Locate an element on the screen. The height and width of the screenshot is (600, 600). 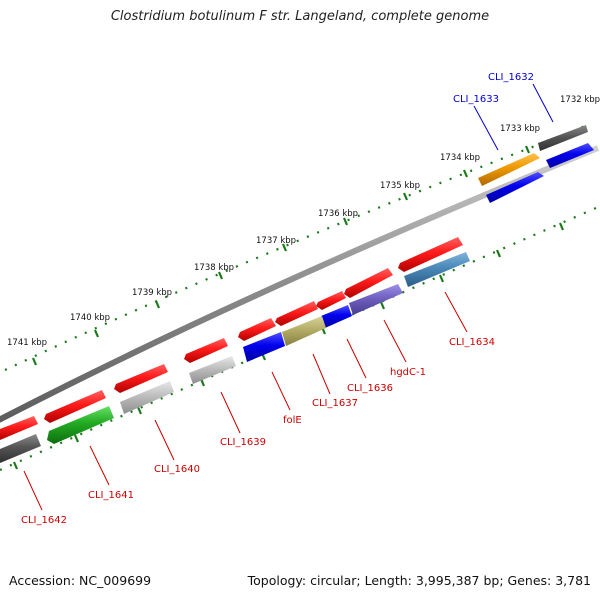
leader-cli1642 is located at coordinates (33, 490).